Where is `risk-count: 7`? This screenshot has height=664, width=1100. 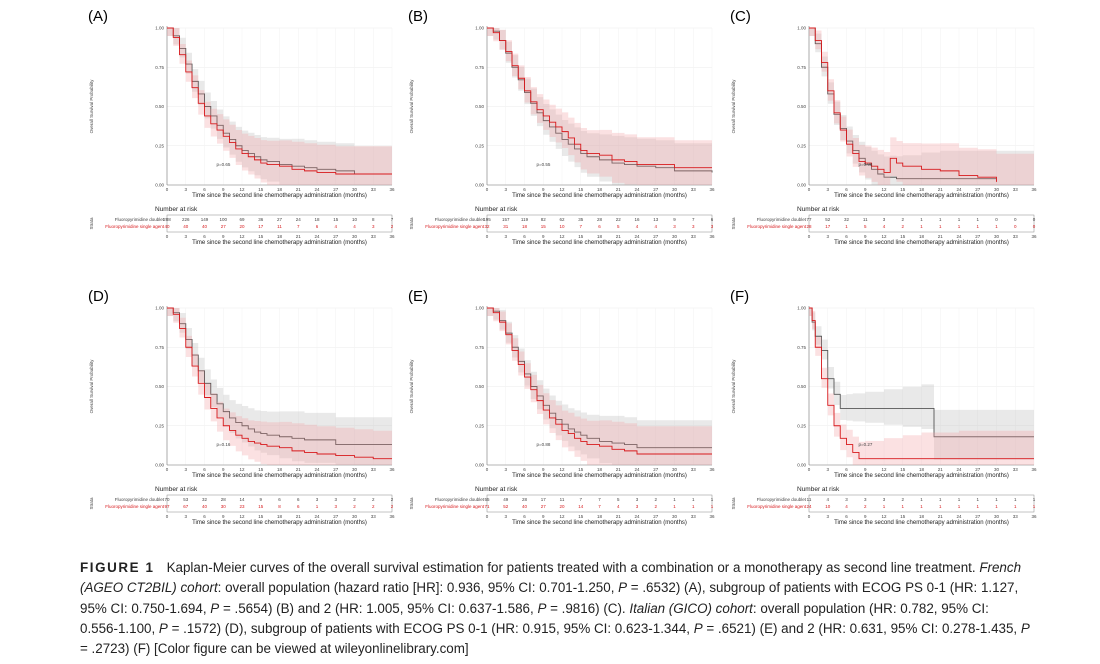 risk-count: 7 is located at coordinates (580, 226).